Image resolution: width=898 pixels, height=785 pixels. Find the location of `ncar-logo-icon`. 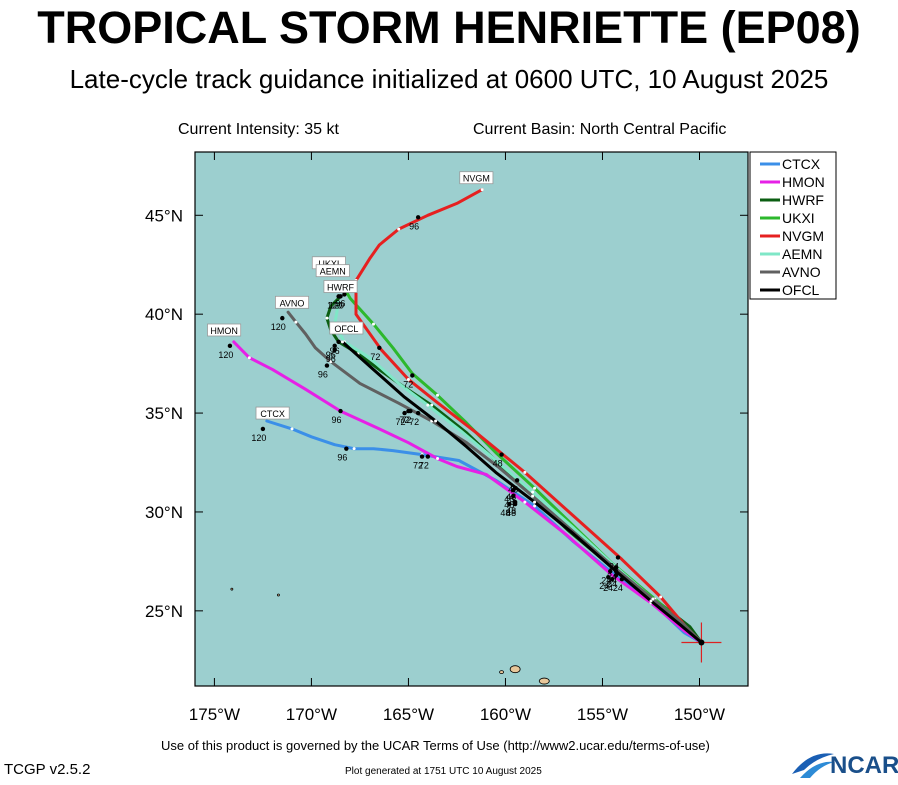

ncar-logo-icon is located at coordinates (813, 765).